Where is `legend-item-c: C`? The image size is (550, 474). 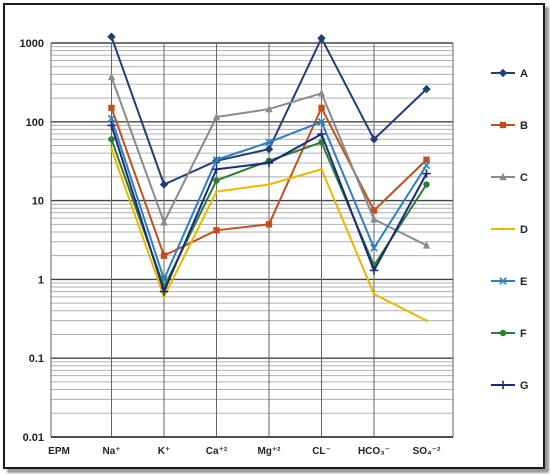
legend-item-c: C is located at coordinates (509, 178).